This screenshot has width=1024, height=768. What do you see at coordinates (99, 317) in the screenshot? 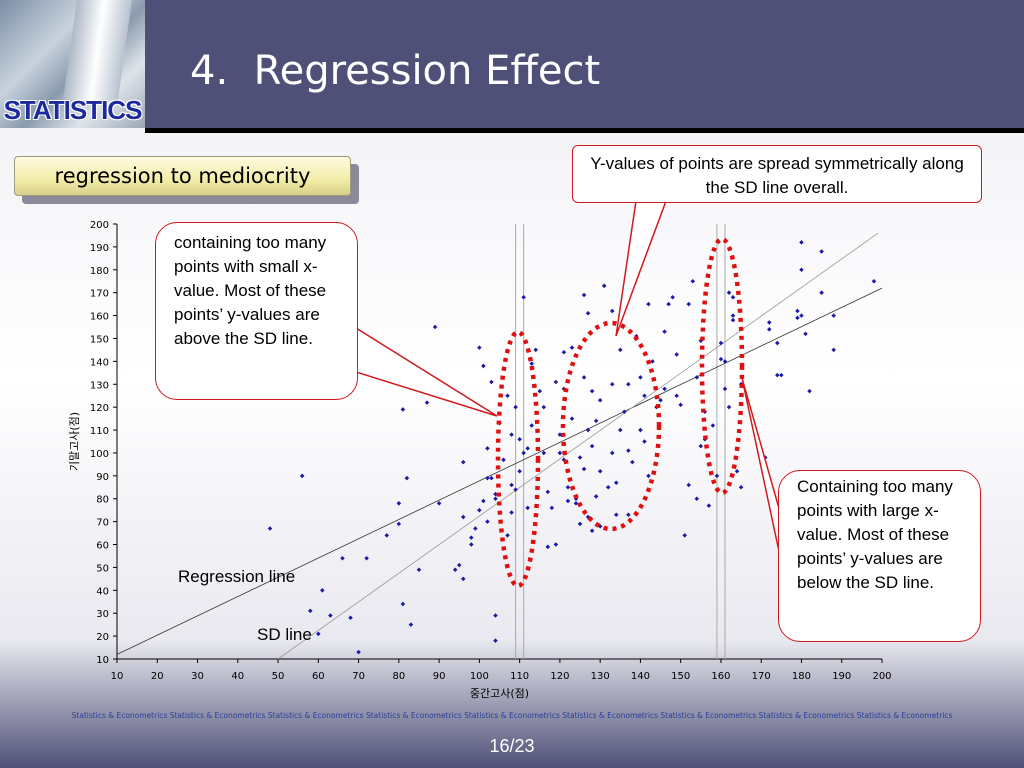
I see `y-tick-label: 160` at bounding box center [99, 317].